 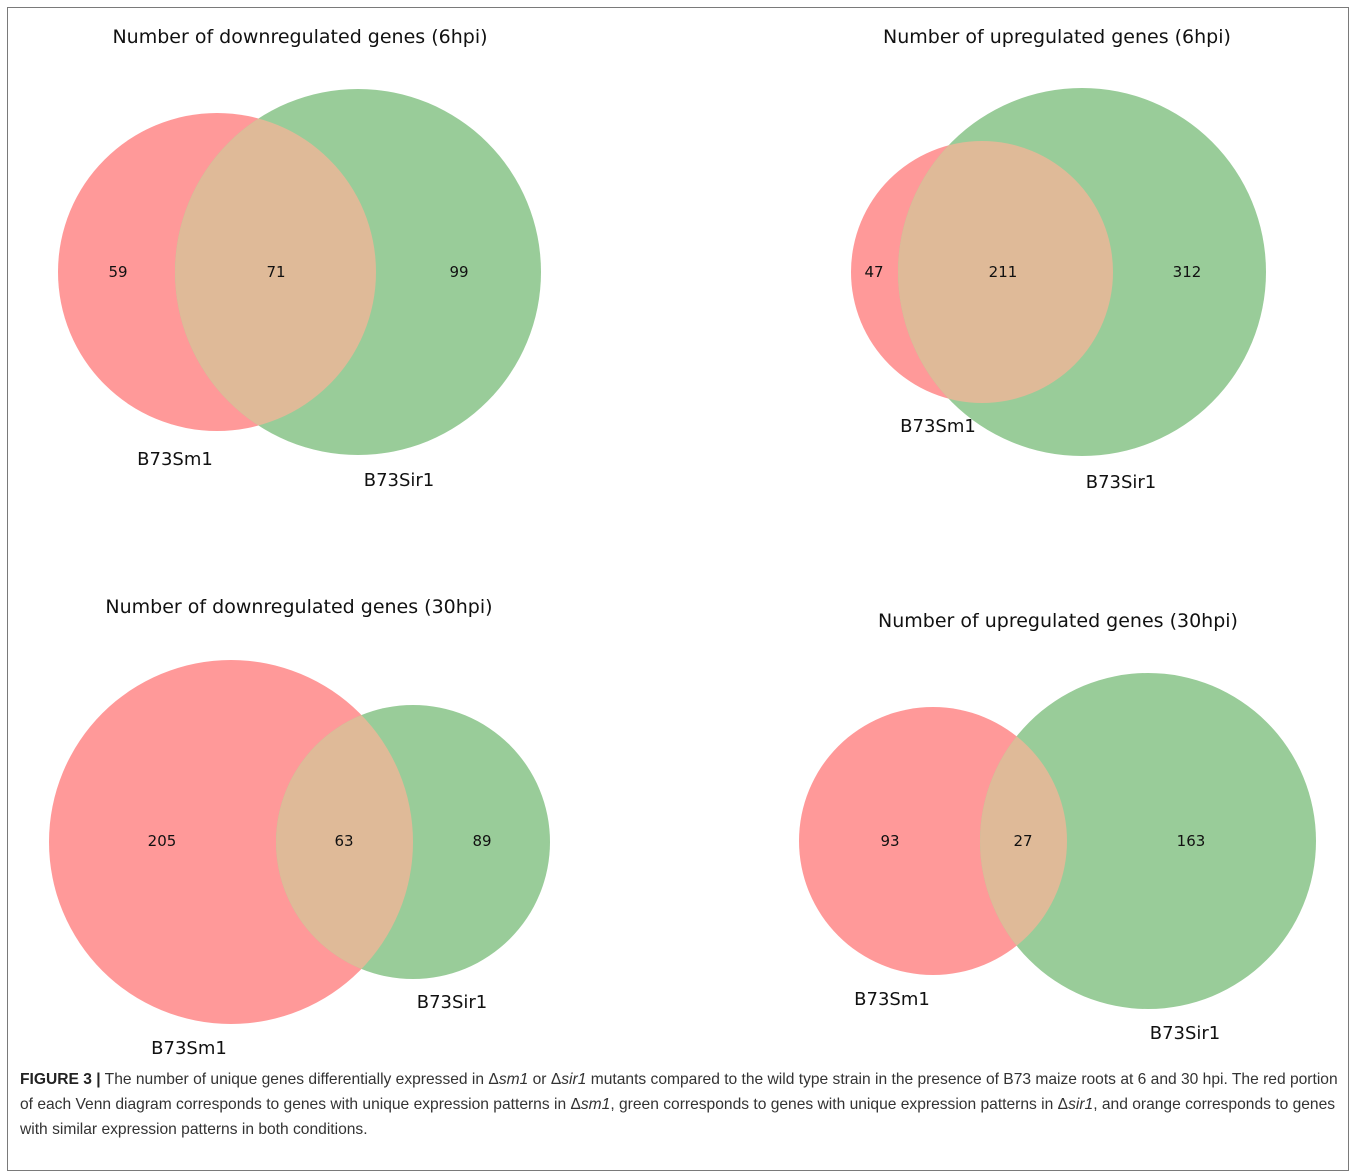 I want to click on count-only-a: 47, so click(x=873, y=272).